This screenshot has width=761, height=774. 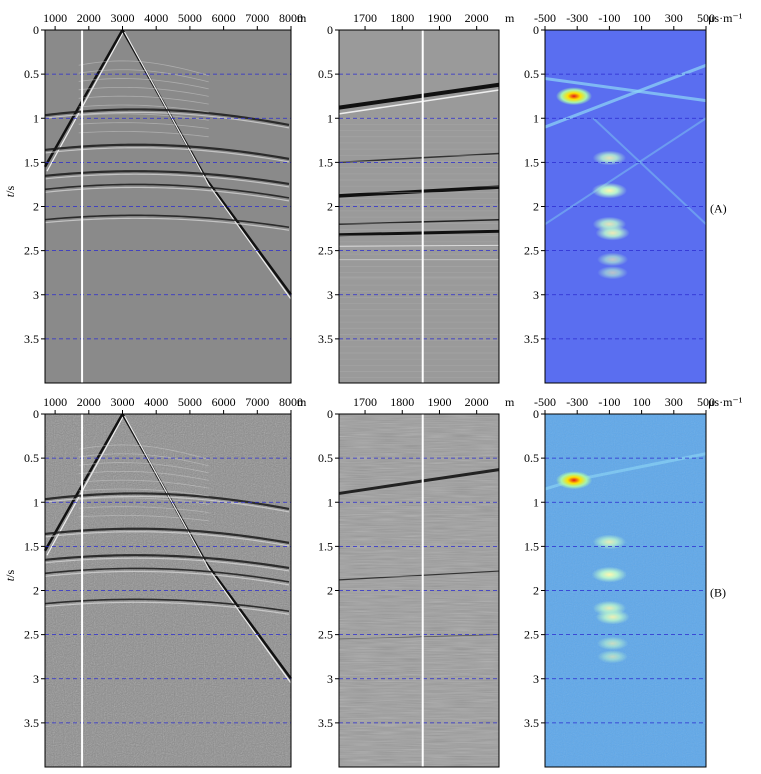 What do you see at coordinates (706, 18) in the screenshot?
I see `x-tick-label: 500` at bounding box center [706, 18].